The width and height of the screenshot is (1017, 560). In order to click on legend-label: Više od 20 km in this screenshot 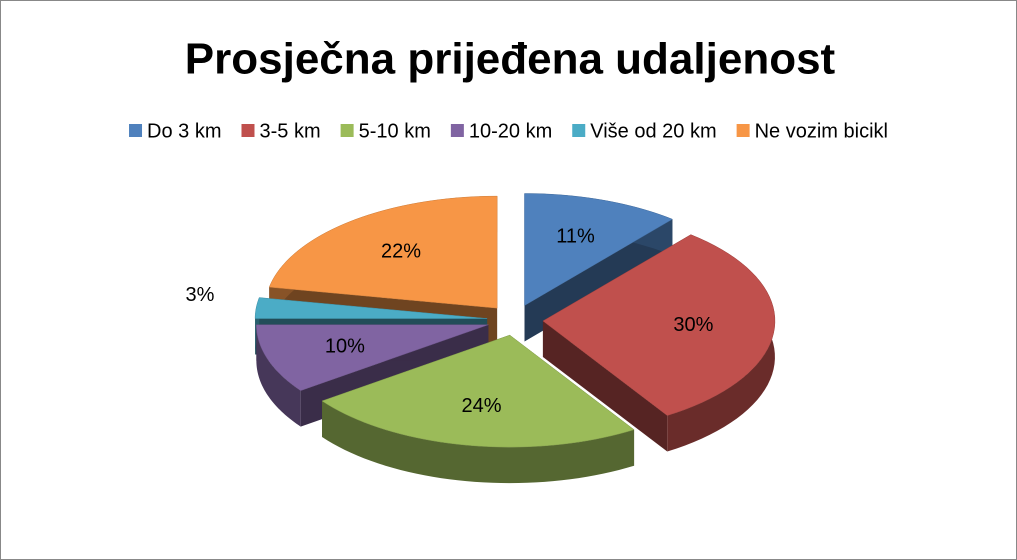, I will do `click(653, 131)`.